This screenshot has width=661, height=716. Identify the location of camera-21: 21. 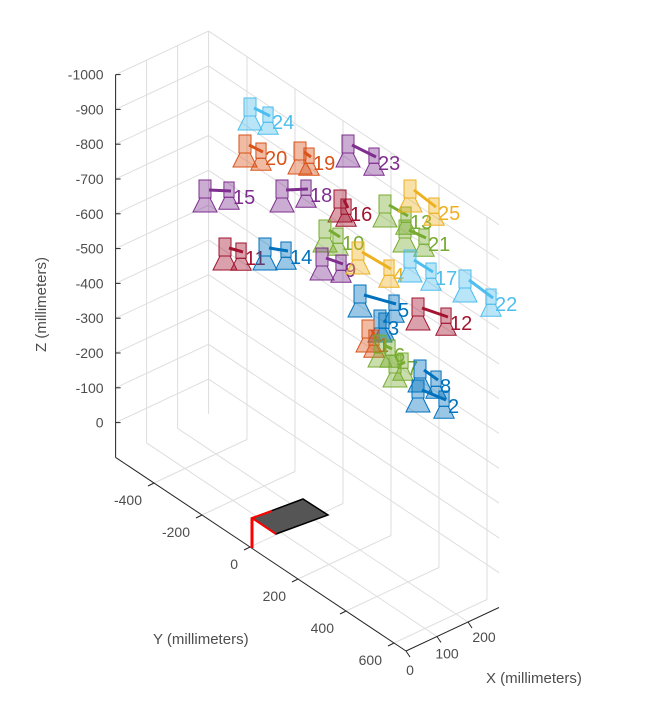
(421, 238).